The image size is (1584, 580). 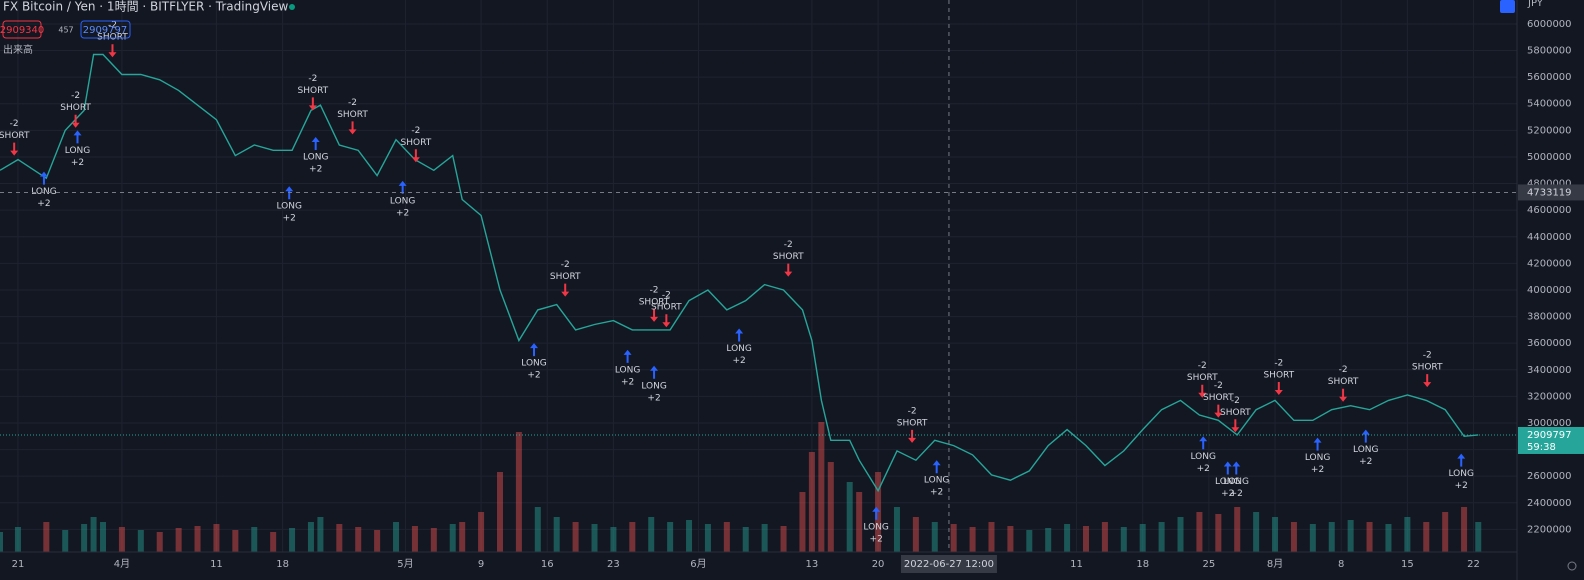 I want to click on x-tick-label: 8月, so click(x=1275, y=564).